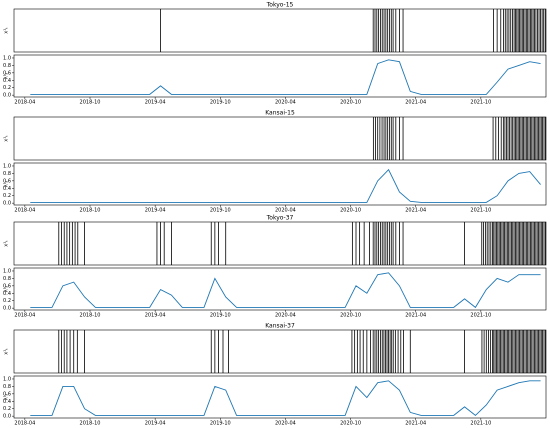 The height and width of the screenshot is (428, 550). I want to click on chart-title: Tokyo-37, so click(280, 218).